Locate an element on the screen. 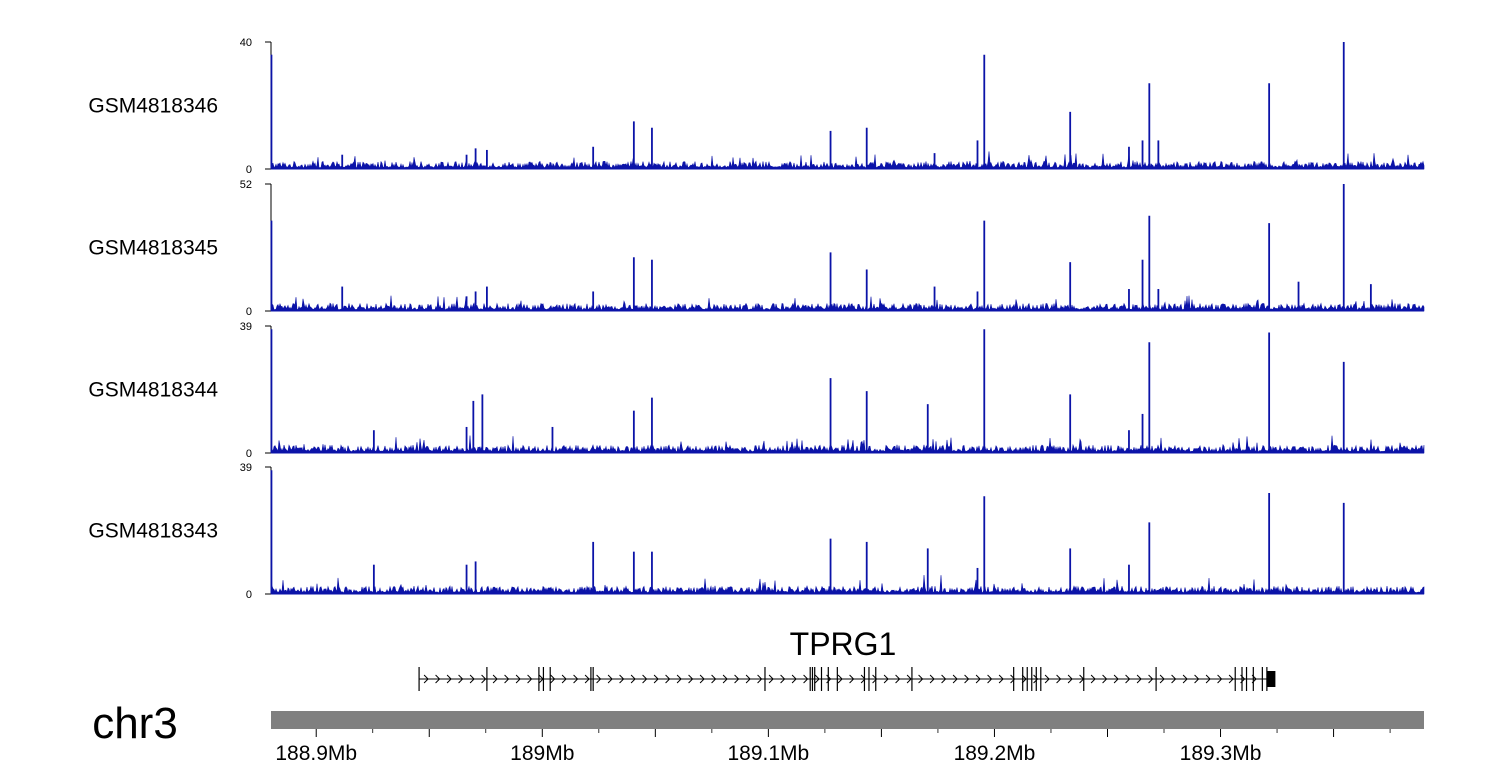 This screenshot has height=780, width=1500. track-label: GSM4818345 is located at coordinates (153, 248).